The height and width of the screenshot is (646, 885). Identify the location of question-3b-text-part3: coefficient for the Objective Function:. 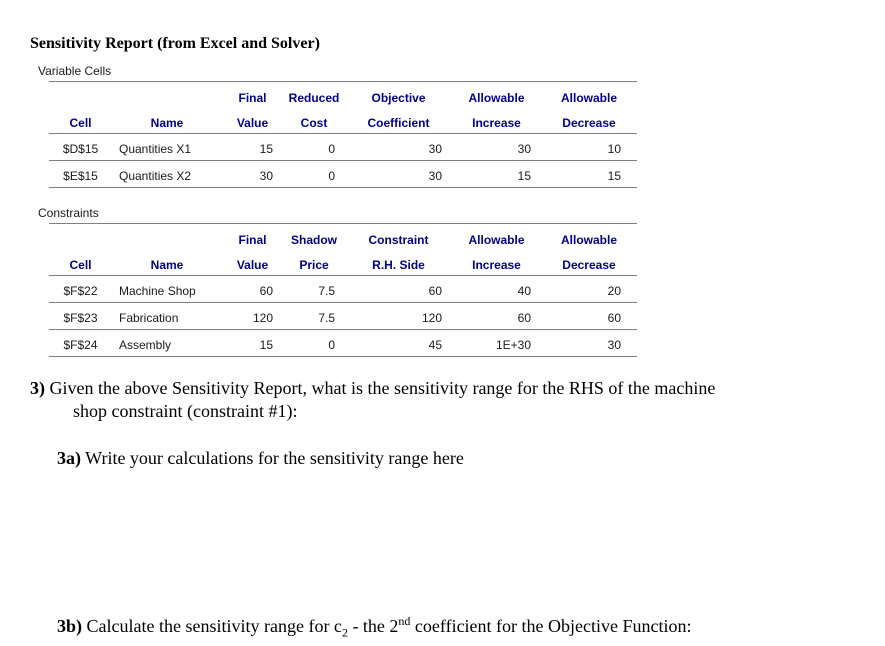
(551, 626).